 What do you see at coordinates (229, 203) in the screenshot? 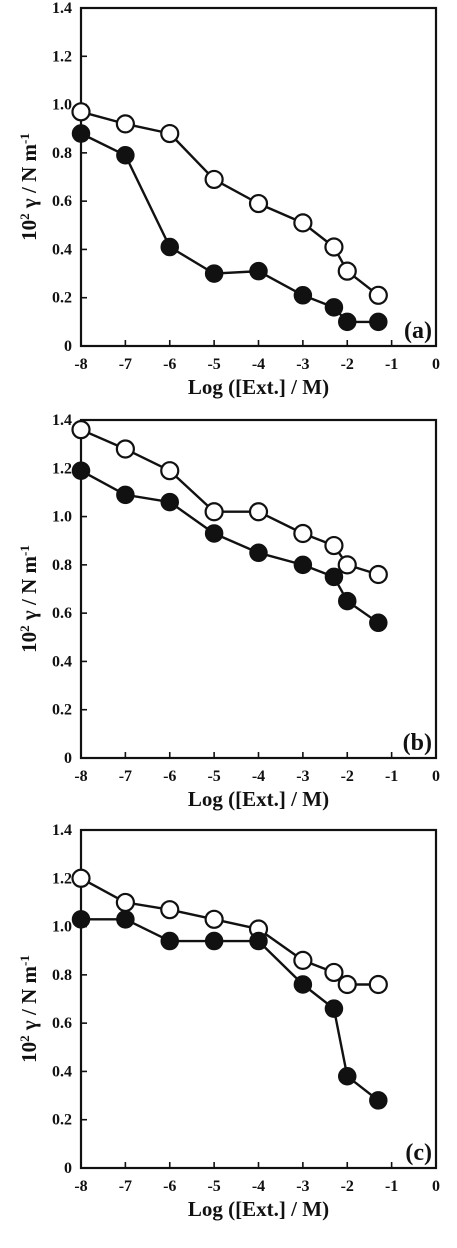
I see `series-line-open` at bounding box center [229, 203].